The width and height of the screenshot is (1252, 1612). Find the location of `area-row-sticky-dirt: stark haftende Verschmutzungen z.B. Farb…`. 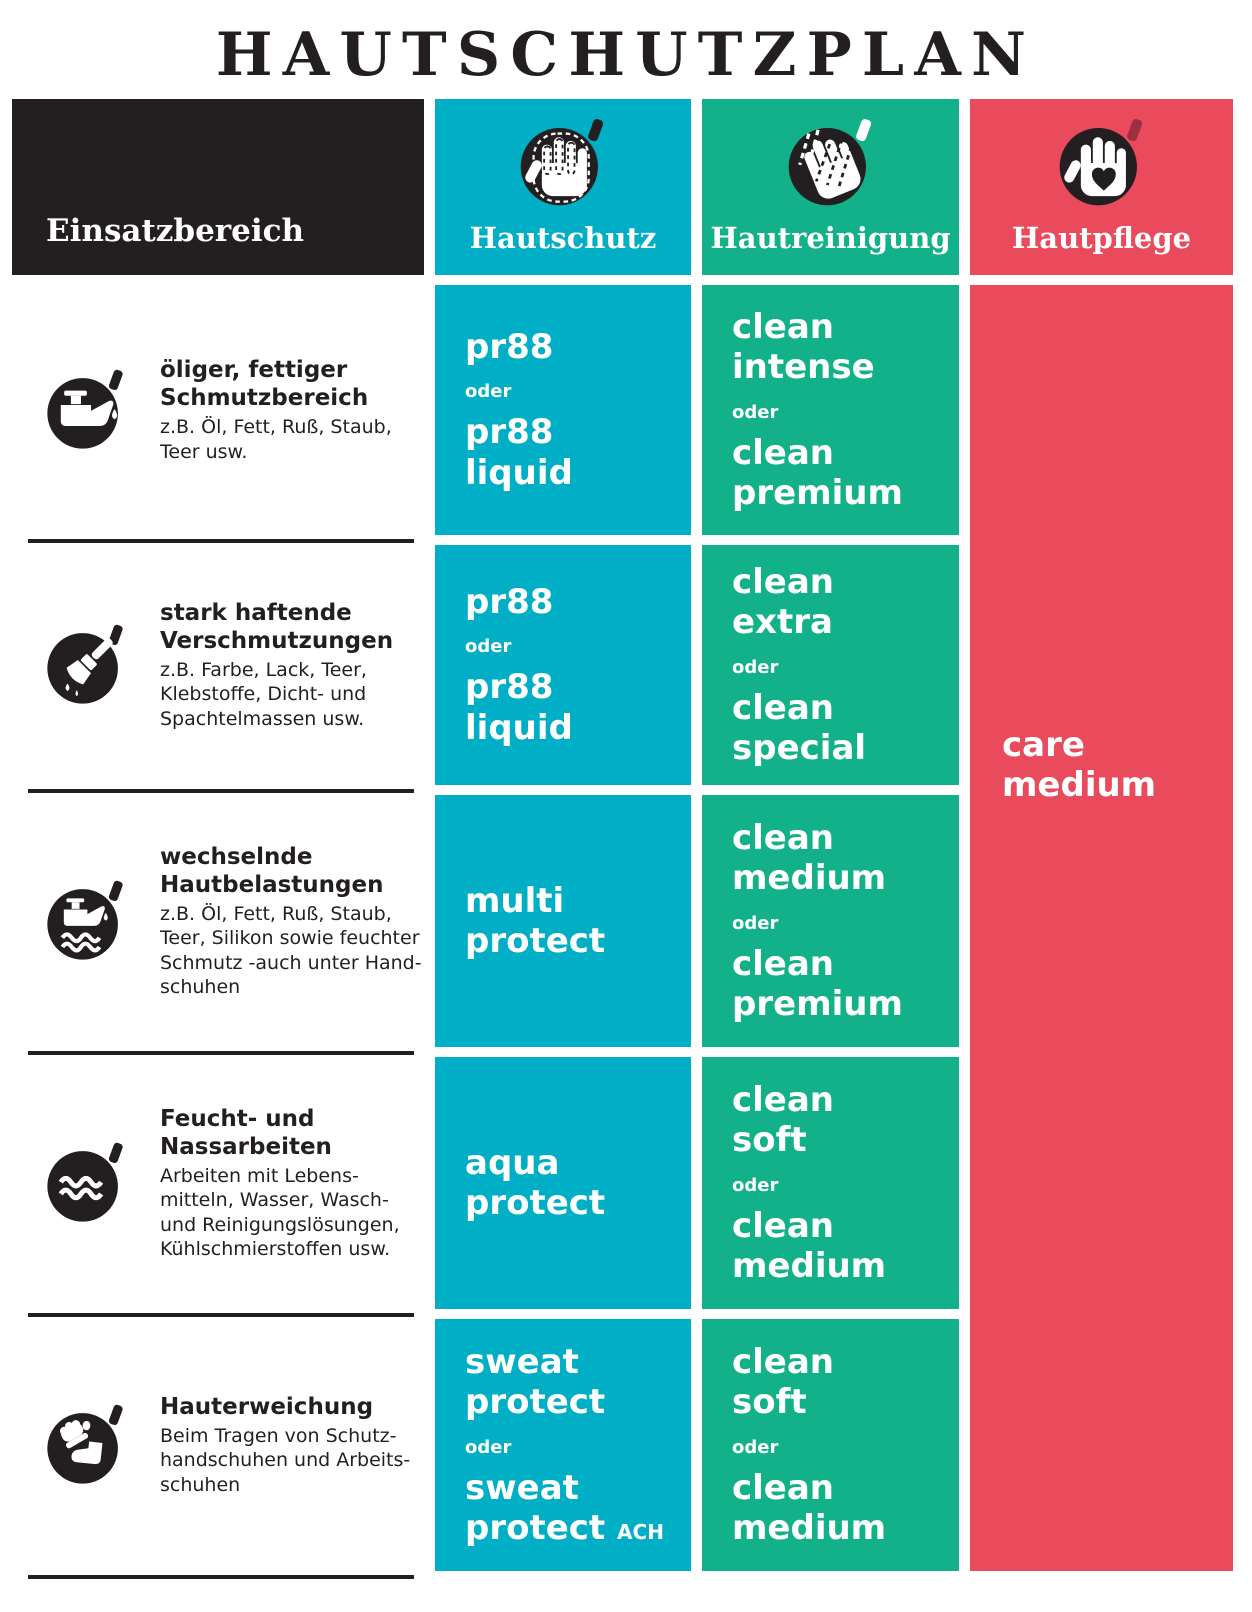

area-row-sticky-dirt: stark haftende Verschmutzungen z.B. Farb… is located at coordinates (218, 669).